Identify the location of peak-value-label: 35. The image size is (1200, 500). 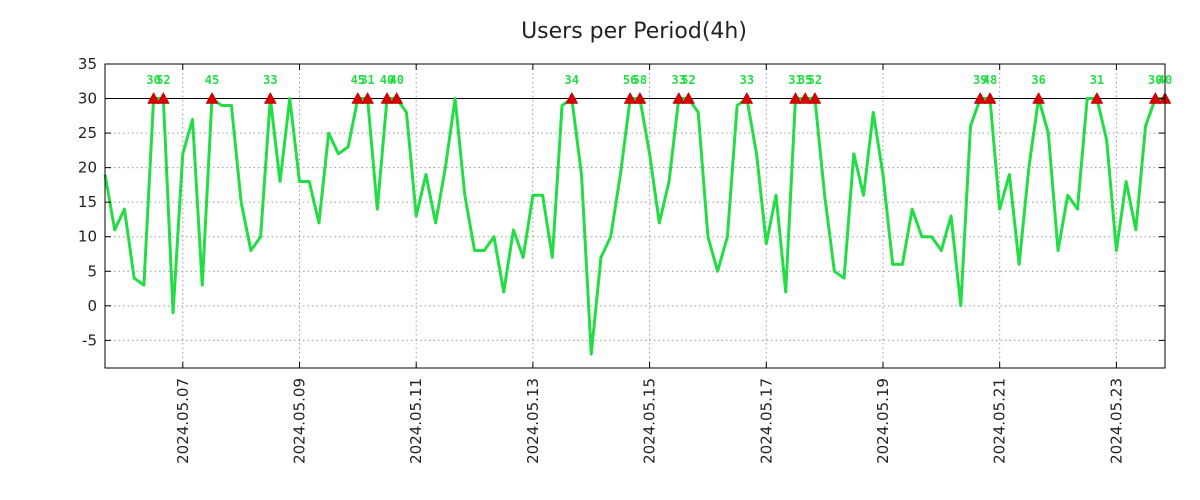
(805, 80).